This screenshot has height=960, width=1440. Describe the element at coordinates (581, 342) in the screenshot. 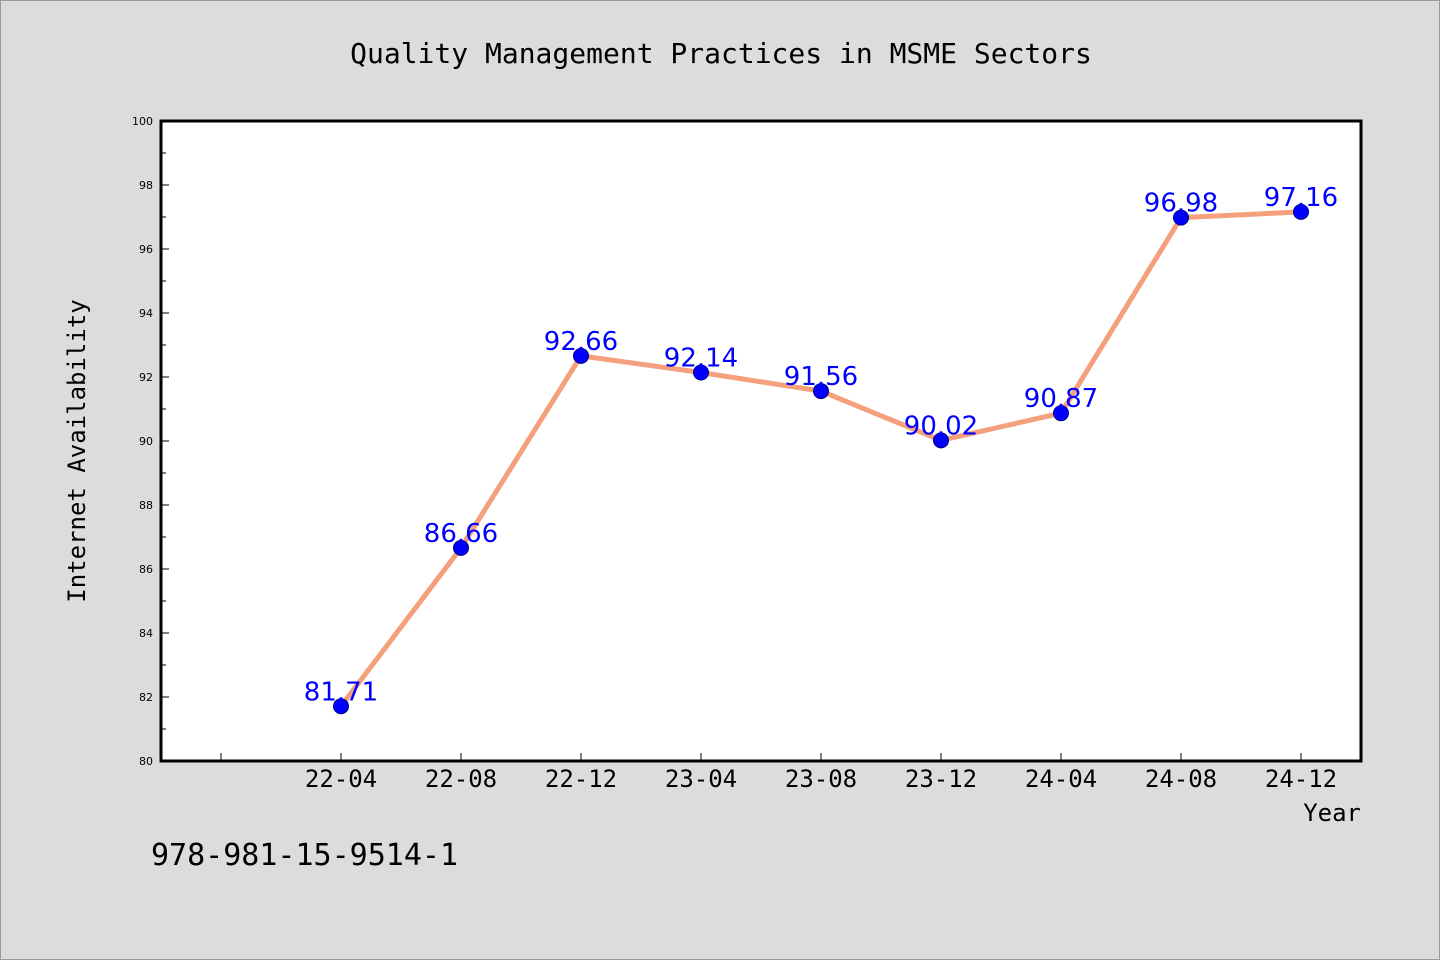

I see `data-label: 92.66` at that location.